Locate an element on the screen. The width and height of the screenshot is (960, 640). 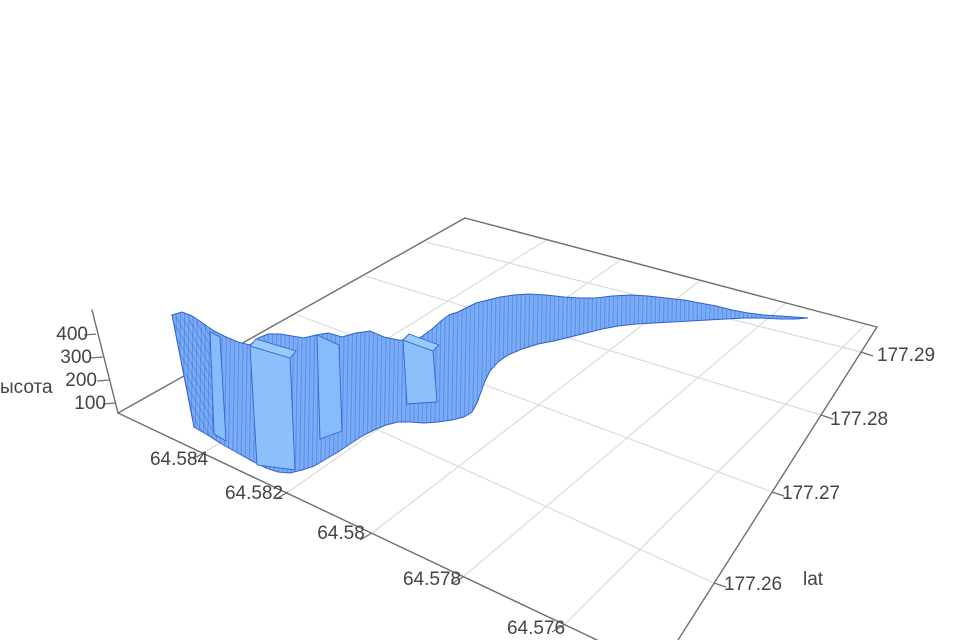
y-tick-label: 177.29 is located at coordinates (906, 355).